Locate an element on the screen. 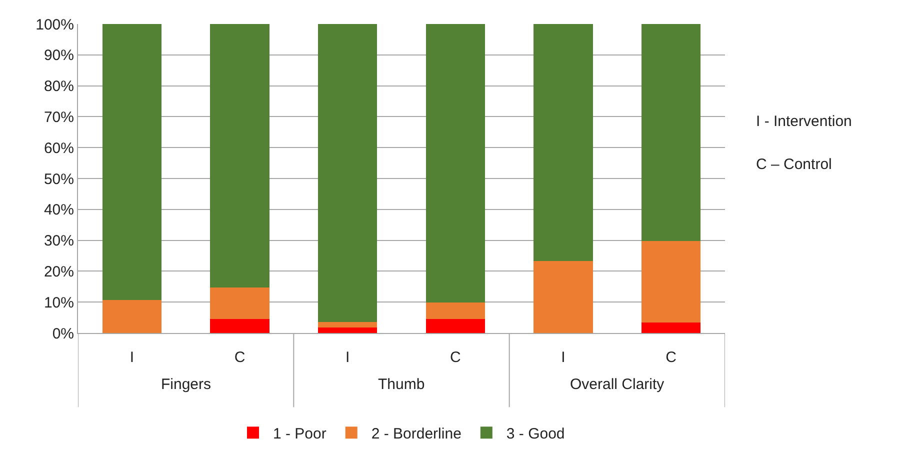 This screenshot has height=461, width=903. y-tick-label: 80% is located at coordinates (59, 87).